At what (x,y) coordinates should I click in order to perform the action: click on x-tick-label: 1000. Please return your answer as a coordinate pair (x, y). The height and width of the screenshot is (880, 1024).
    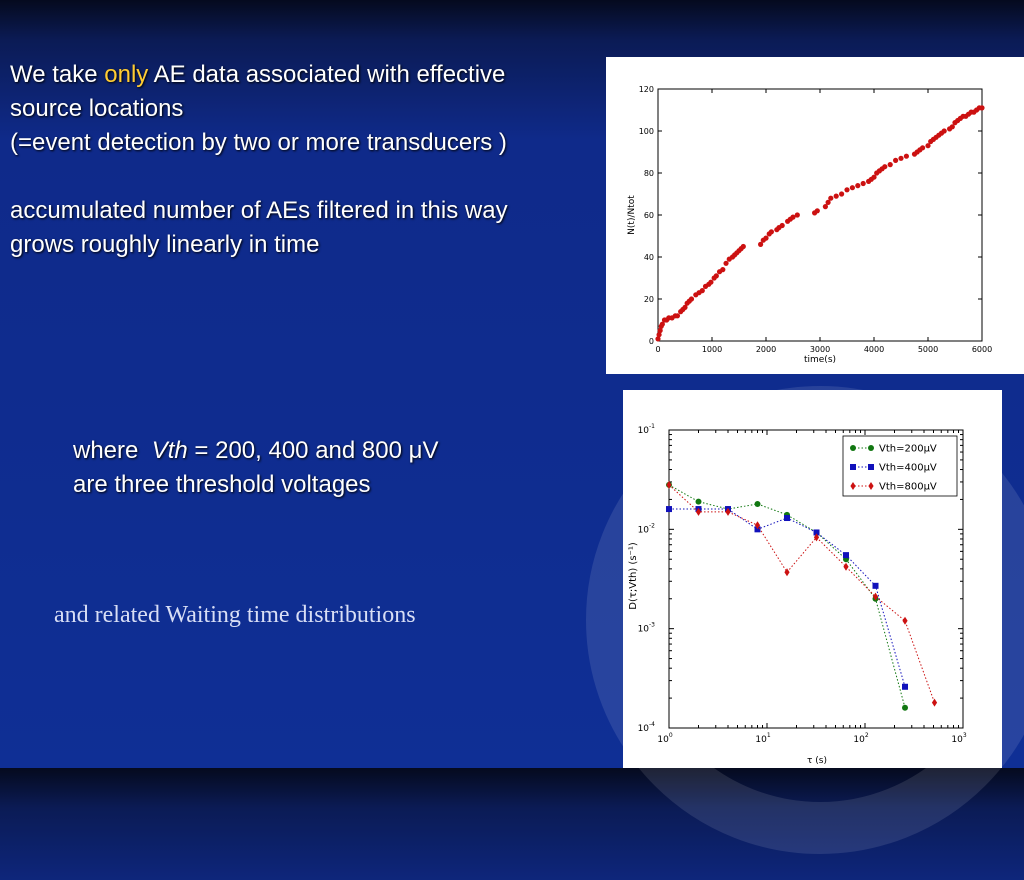
    Looking at the image, I should click on (712, 349).